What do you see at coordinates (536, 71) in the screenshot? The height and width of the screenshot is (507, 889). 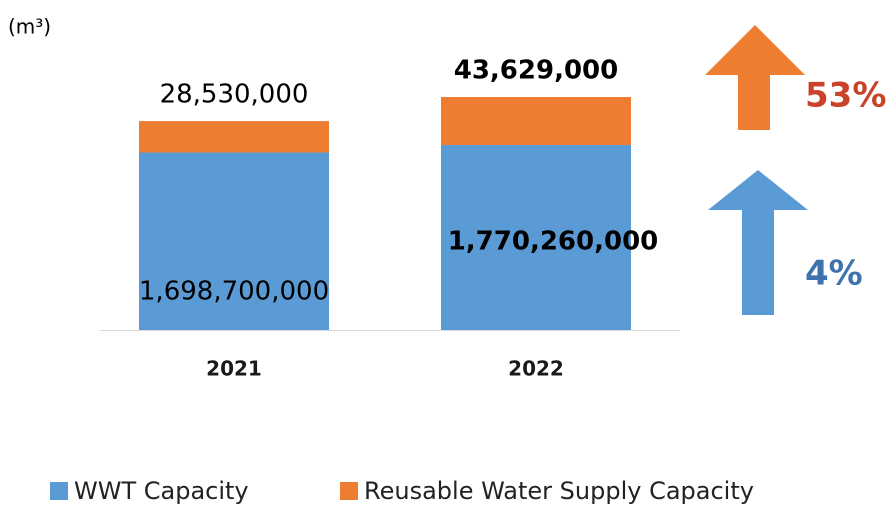 I see `data-label: 43,629,000` at bounding box center [536, 71].